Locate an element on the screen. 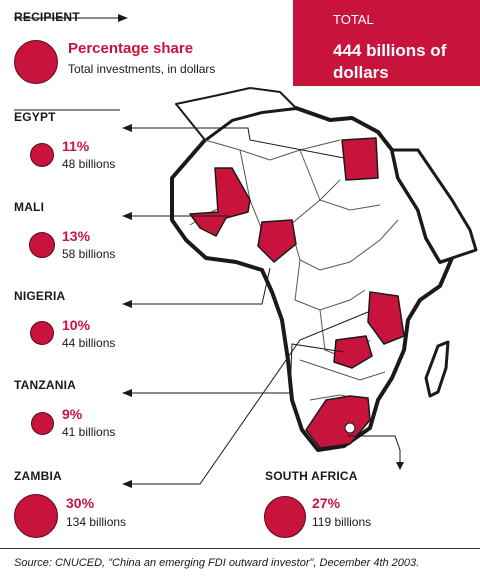  nigeria-circle is located at coordinates (42, 333).